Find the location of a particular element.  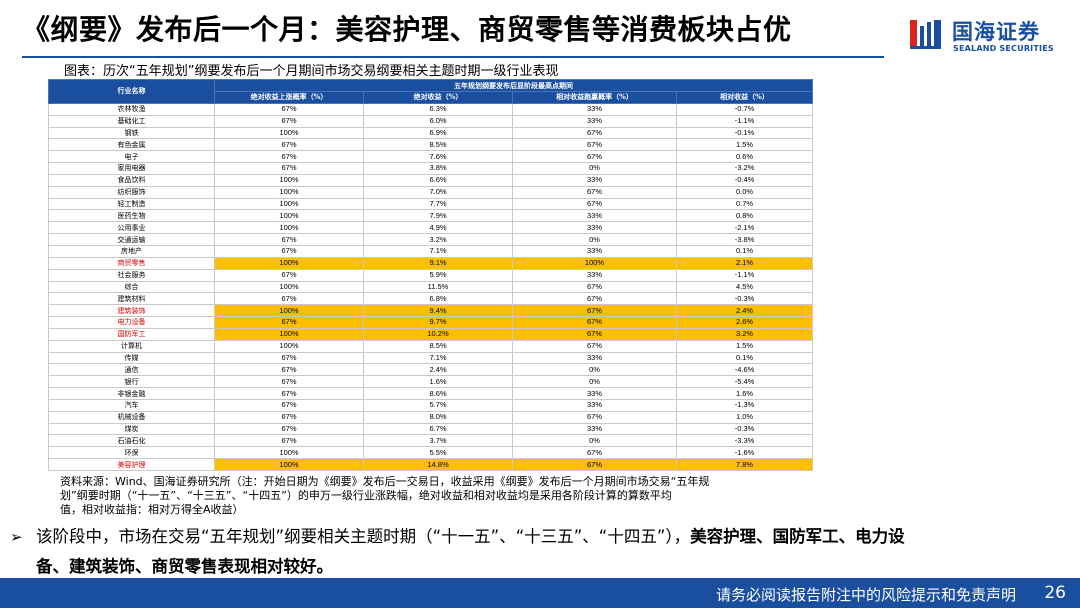

table-row: 轻工制造 100% 7.7% 67% 0.7% is located at coordinates (430, 204).